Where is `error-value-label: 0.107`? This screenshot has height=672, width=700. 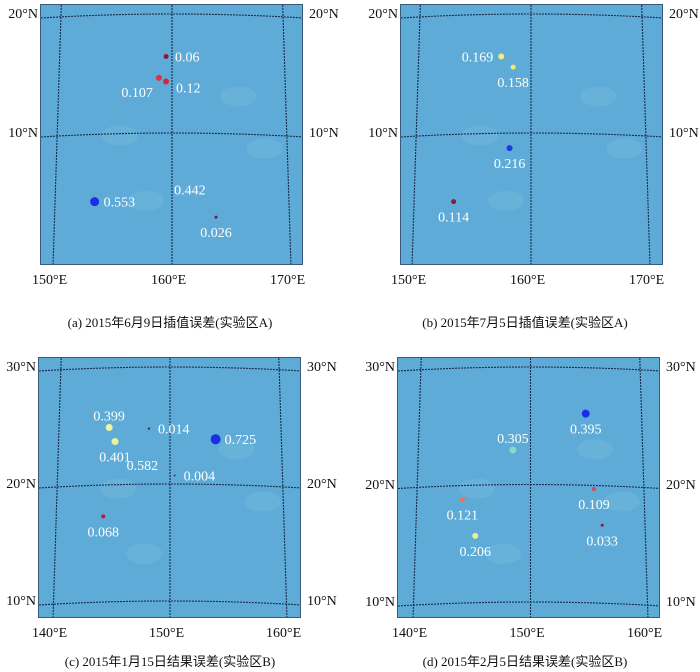 error-value-label: 0.107 is located at coordinates (137, 93).